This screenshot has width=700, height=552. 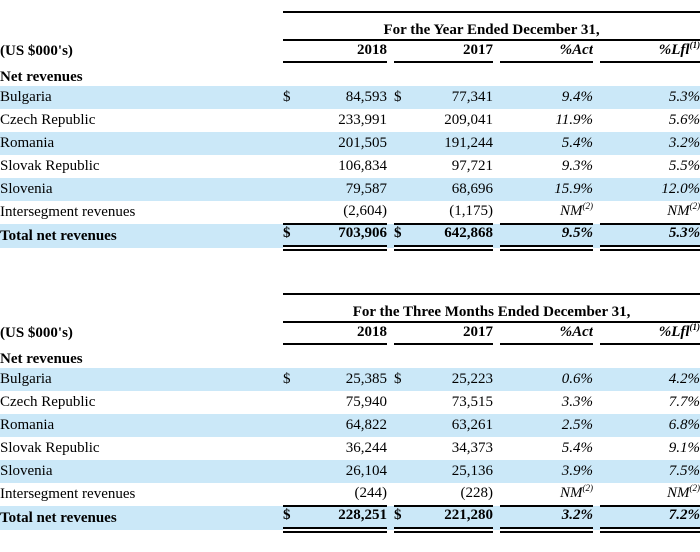 I want to click on value-2017-text: 25,136, so click(x=472, y=471).